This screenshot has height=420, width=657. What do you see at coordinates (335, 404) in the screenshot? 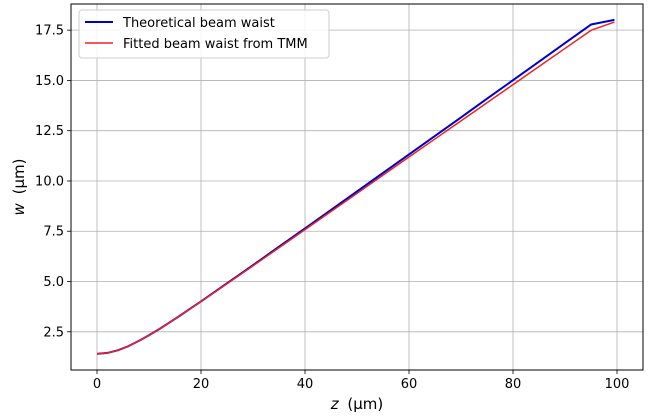
I see `x-axis-var: z` at bounding box center [335, 404].